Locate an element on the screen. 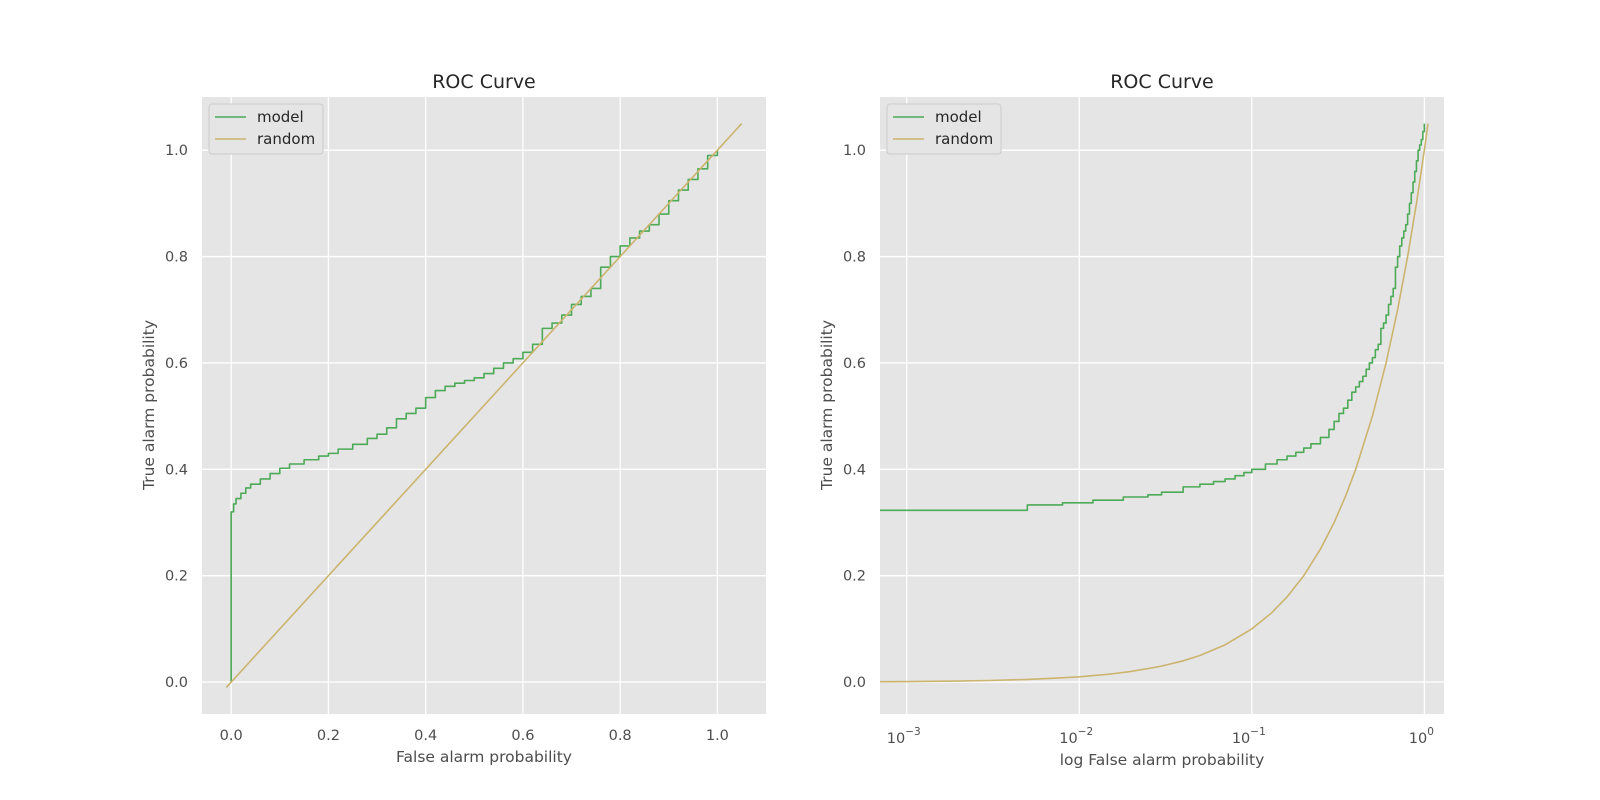 This screenshot has height=800, width=1600. x-tick-label: 0.4 is located at coordinates (425, 736).